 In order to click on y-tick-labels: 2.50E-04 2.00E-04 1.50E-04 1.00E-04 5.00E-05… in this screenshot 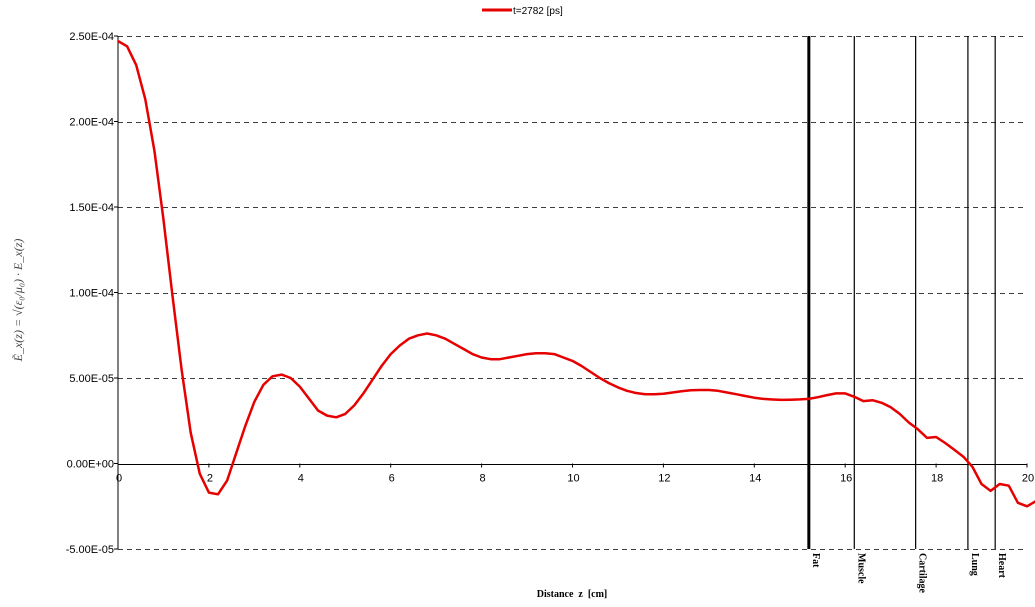, I will do `click(92, 293)`.